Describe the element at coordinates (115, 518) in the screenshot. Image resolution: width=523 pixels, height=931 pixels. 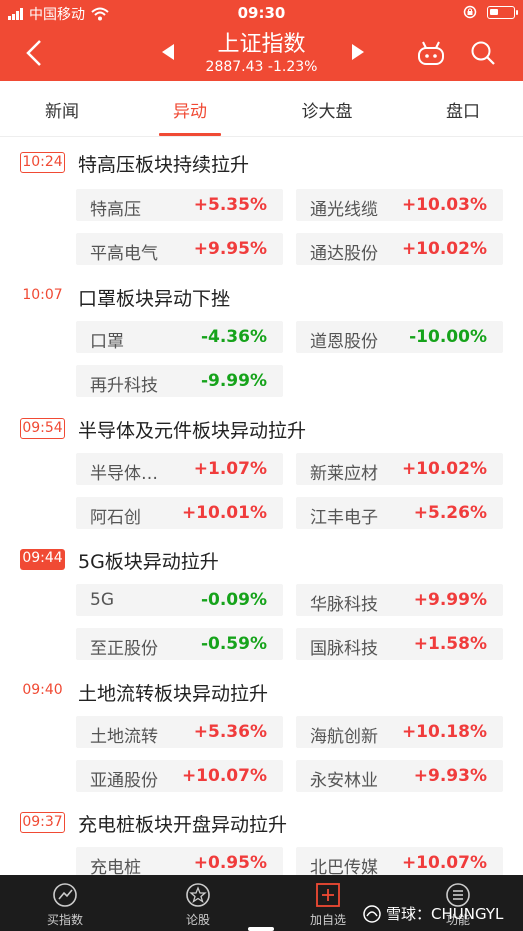
I see `stock-name: 阿石创` at that location.